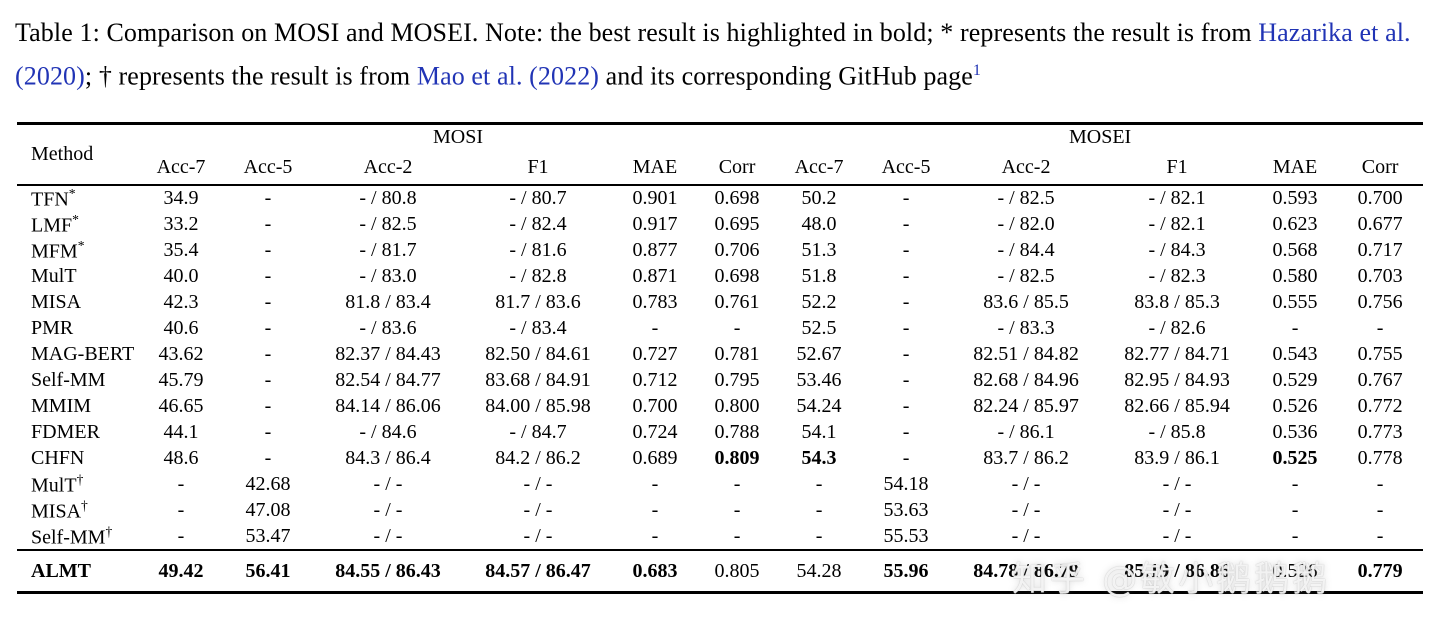 The width and height of the screenshot is (1440, 618). I want to click on result-cell: 0.717, so click(1380, 250).